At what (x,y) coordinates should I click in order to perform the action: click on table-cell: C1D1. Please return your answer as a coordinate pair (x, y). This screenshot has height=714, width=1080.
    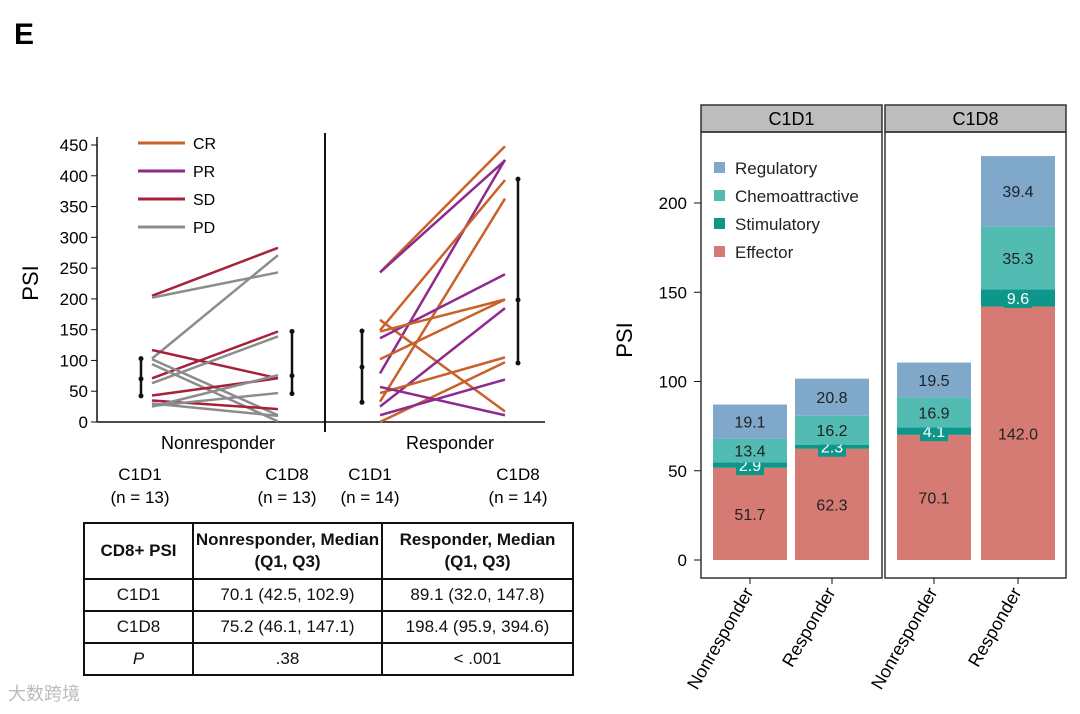
    Looking at the image, I should click on (138, 595).